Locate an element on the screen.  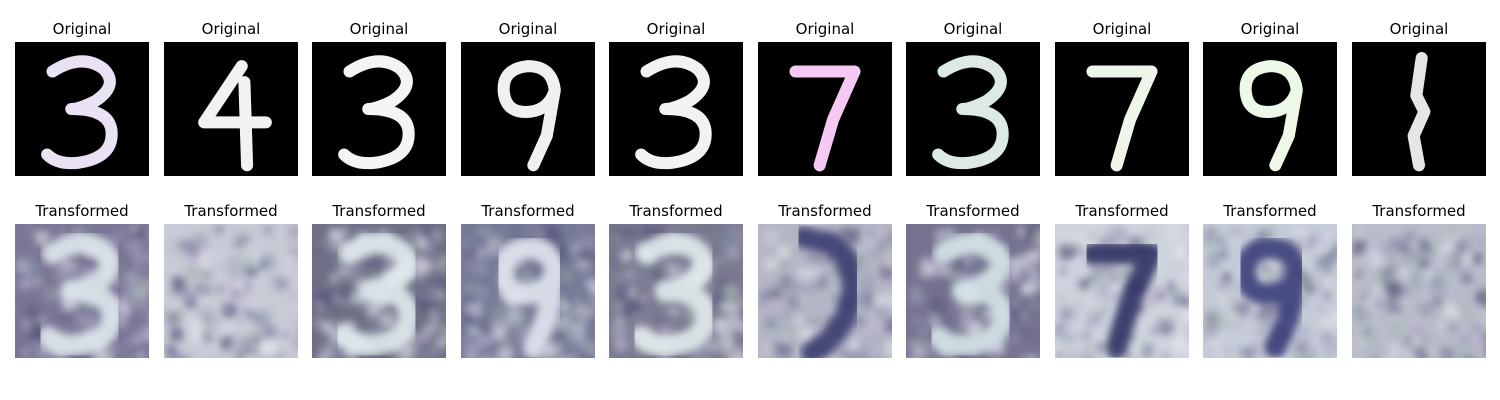
transformed-title-2: Transformed is located at coordinates (231, 211).